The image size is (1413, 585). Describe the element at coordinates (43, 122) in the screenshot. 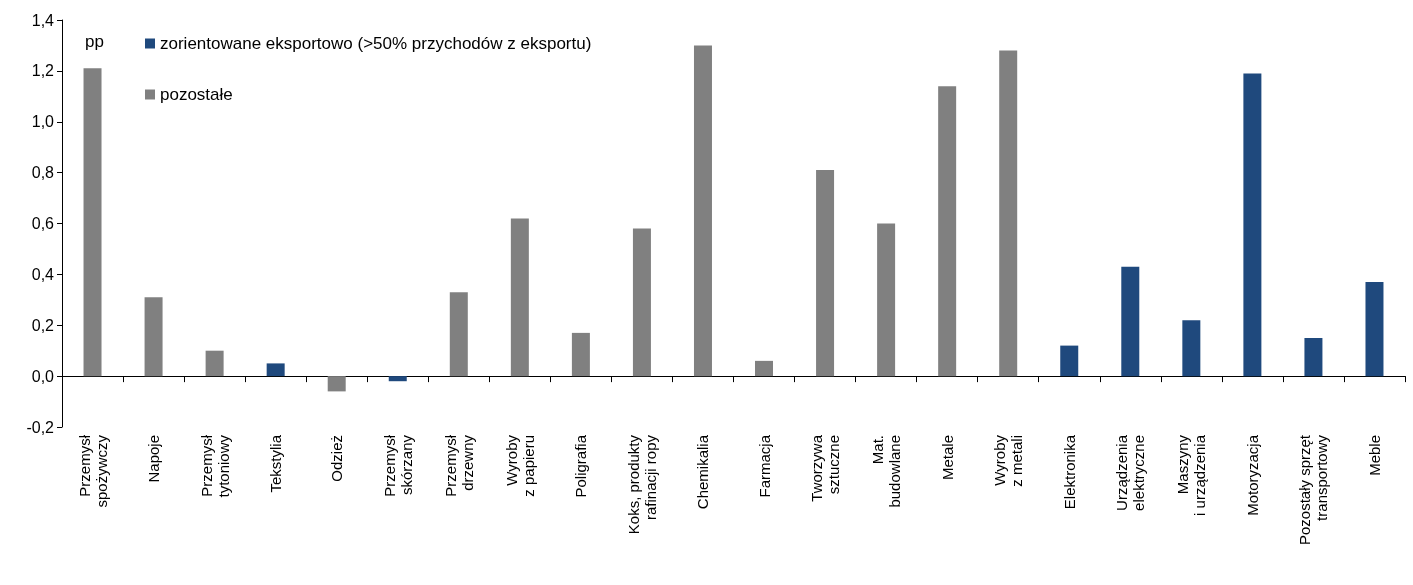

I see `y-tick-label: 1,0` at that location.